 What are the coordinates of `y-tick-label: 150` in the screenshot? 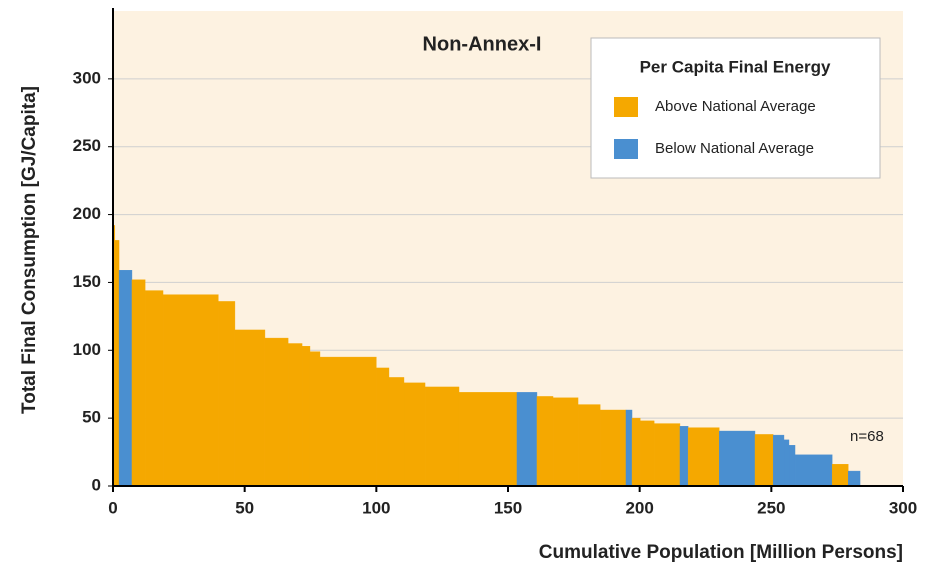 It's located at (87, 281).